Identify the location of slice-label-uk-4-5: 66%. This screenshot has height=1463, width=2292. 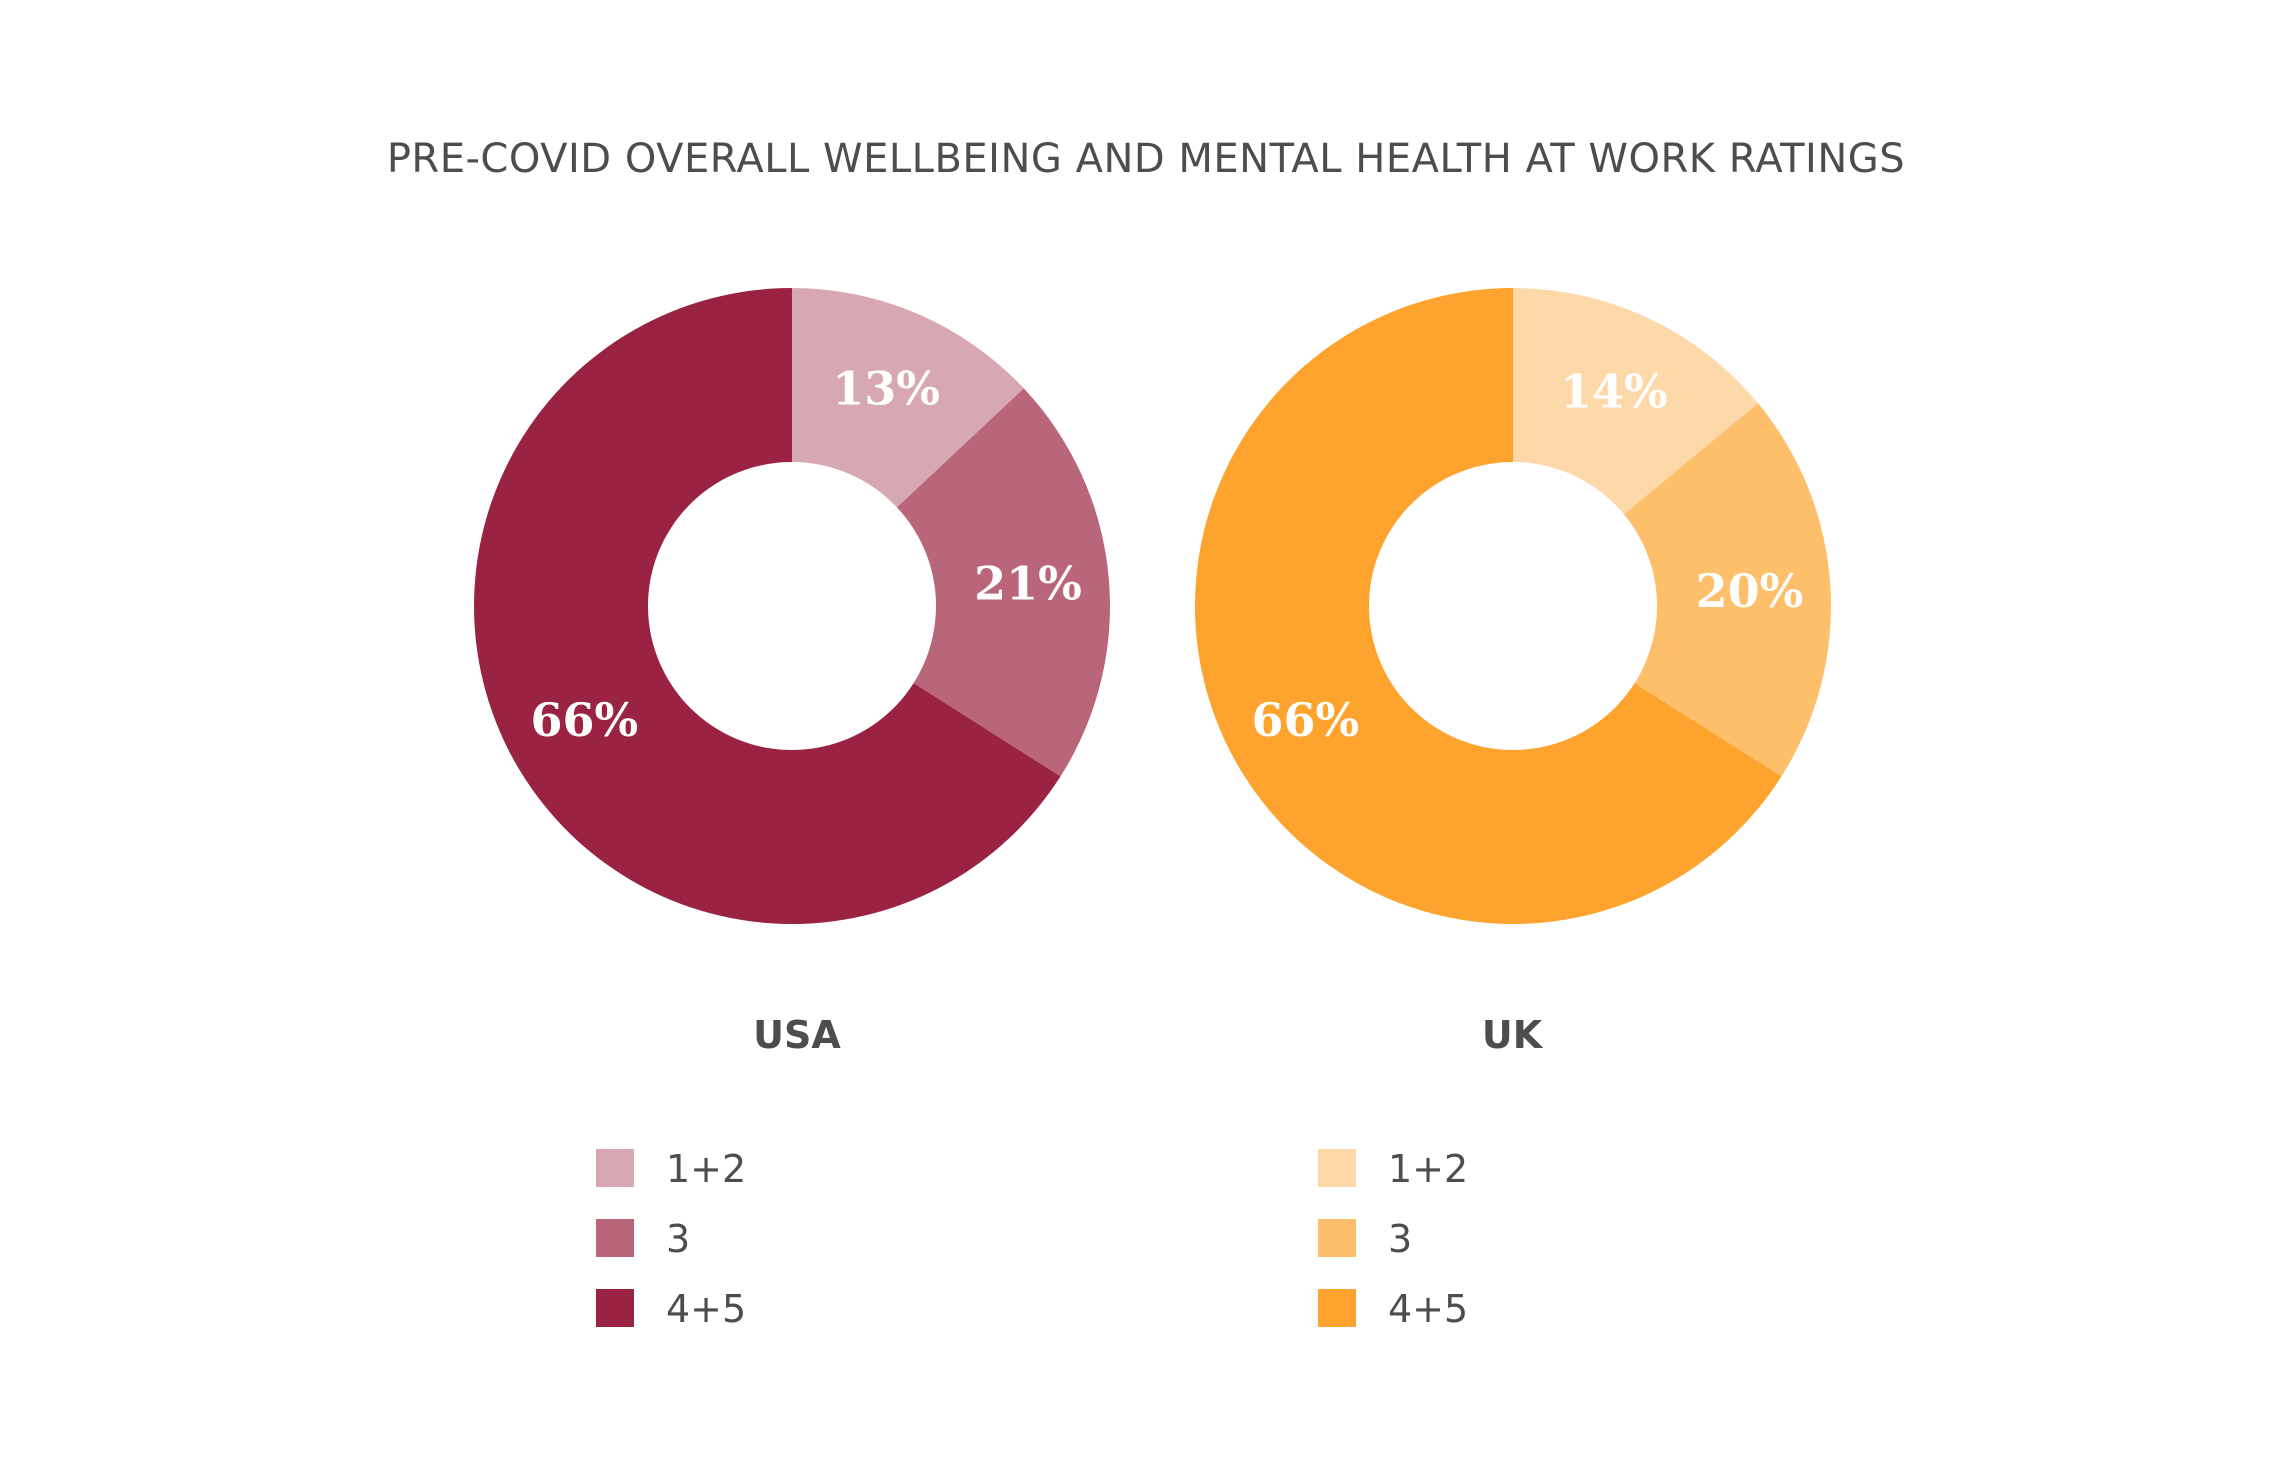
(1305, 720).